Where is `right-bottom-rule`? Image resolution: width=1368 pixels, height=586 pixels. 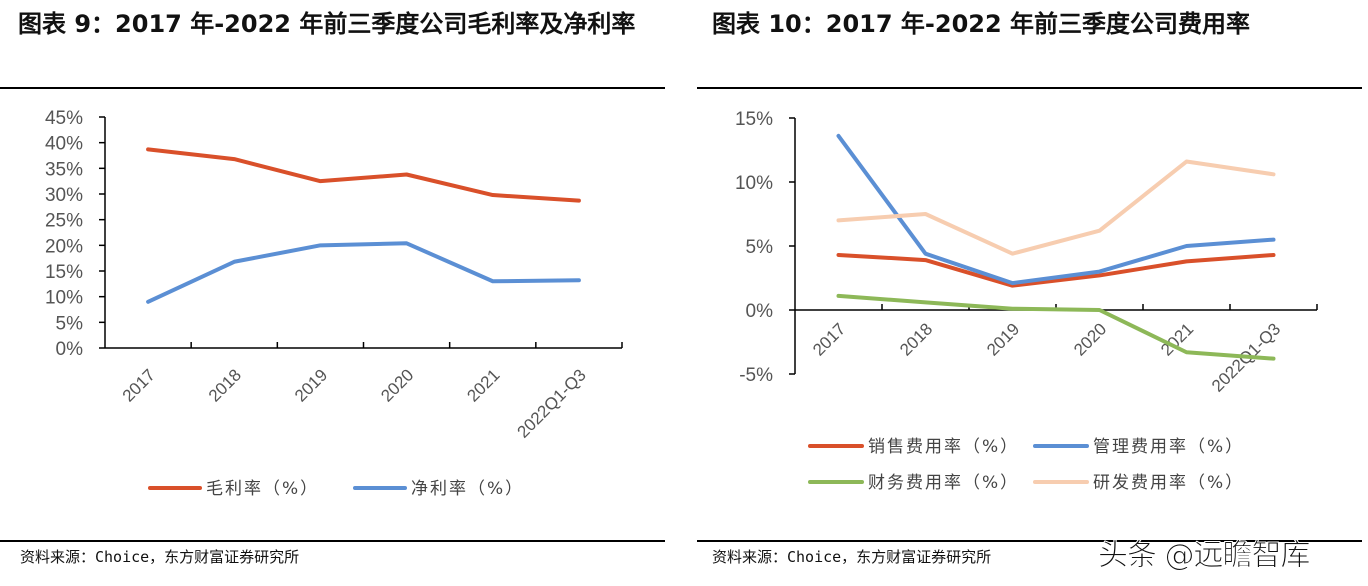 right-bottom-rule is located at coordinates (1029, 541).